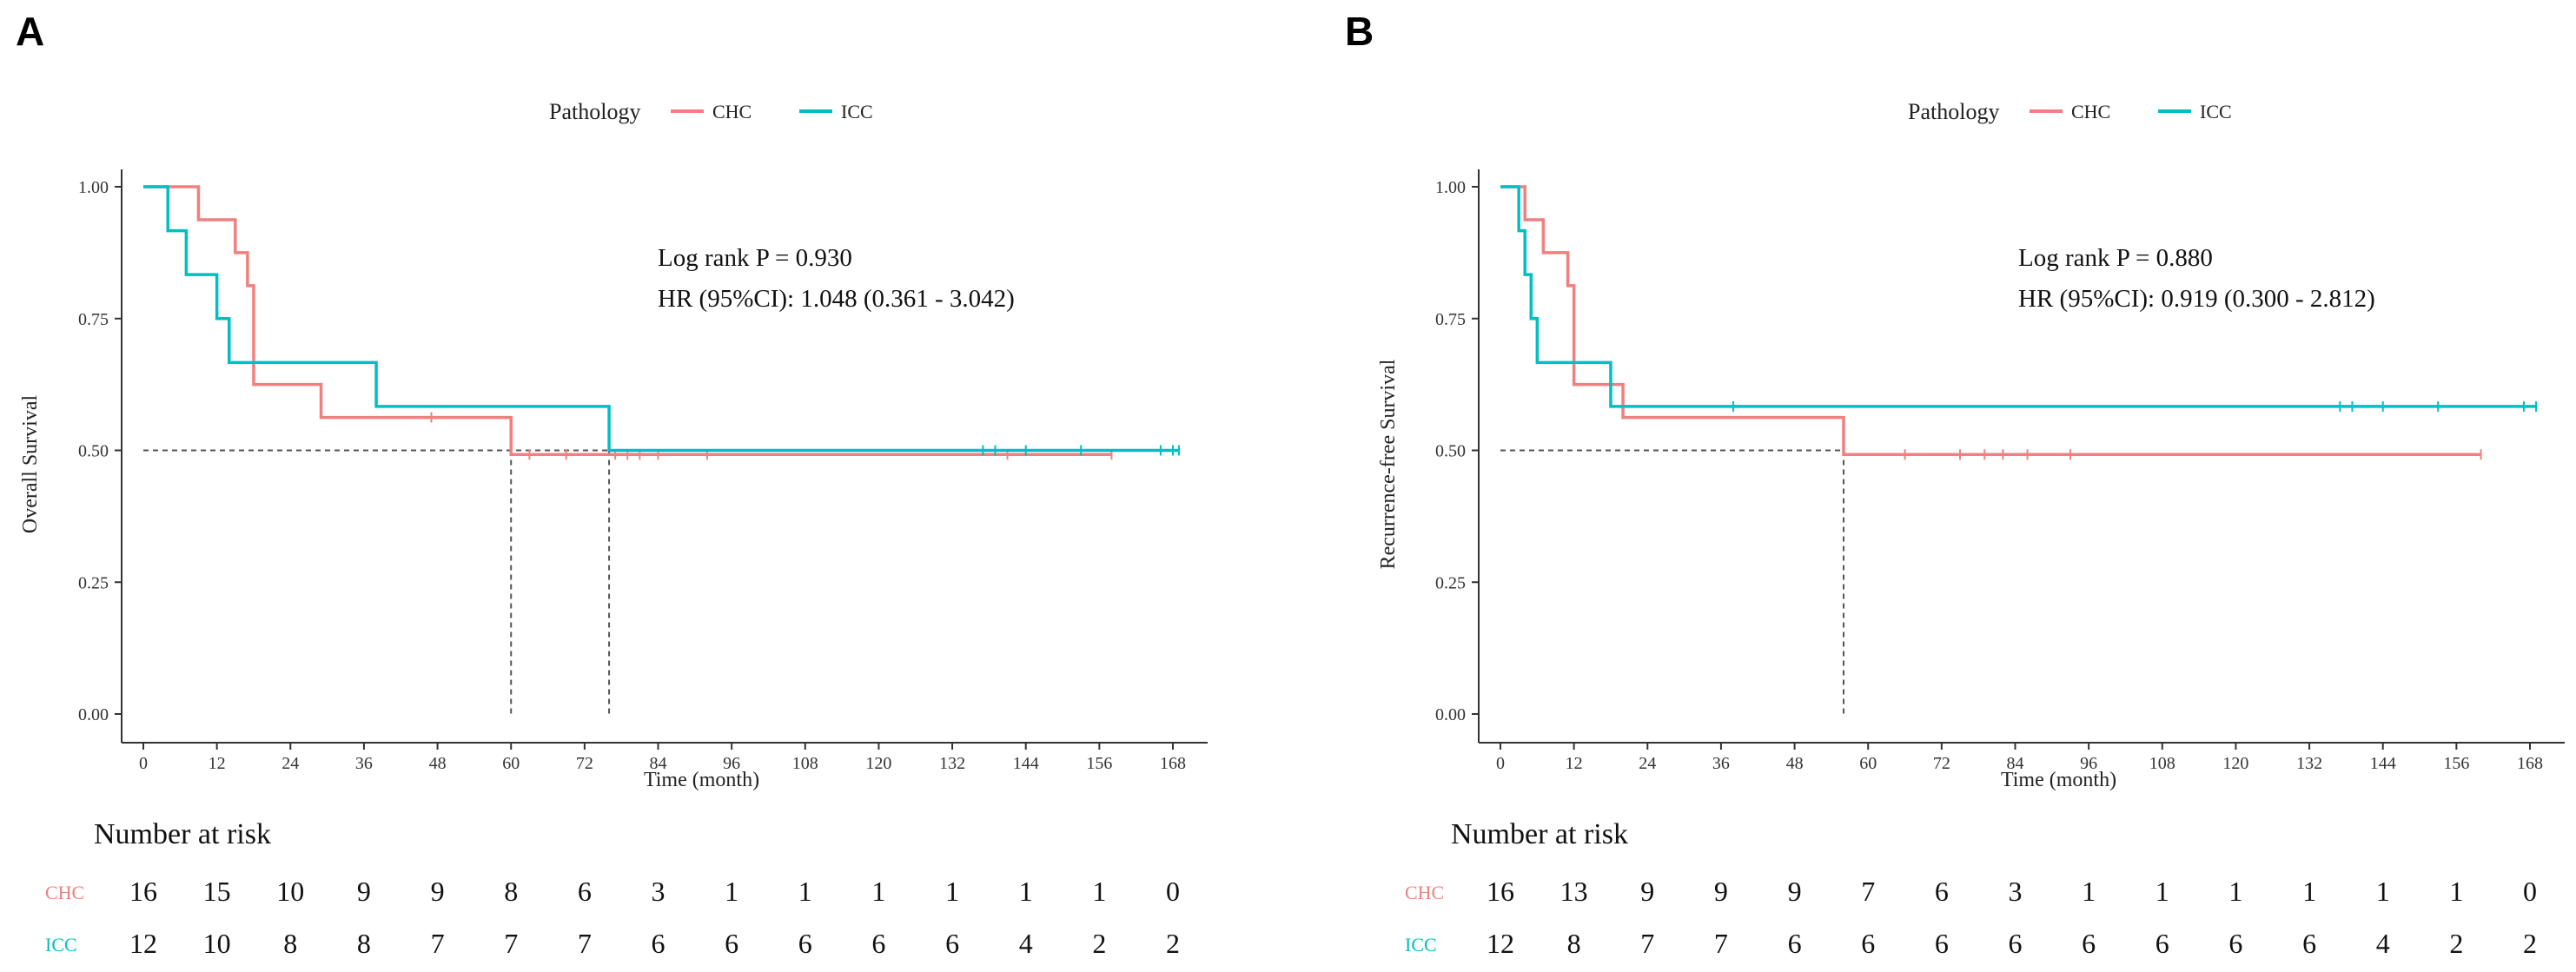  I want to click on panel-label: B, so click(1359, 31).